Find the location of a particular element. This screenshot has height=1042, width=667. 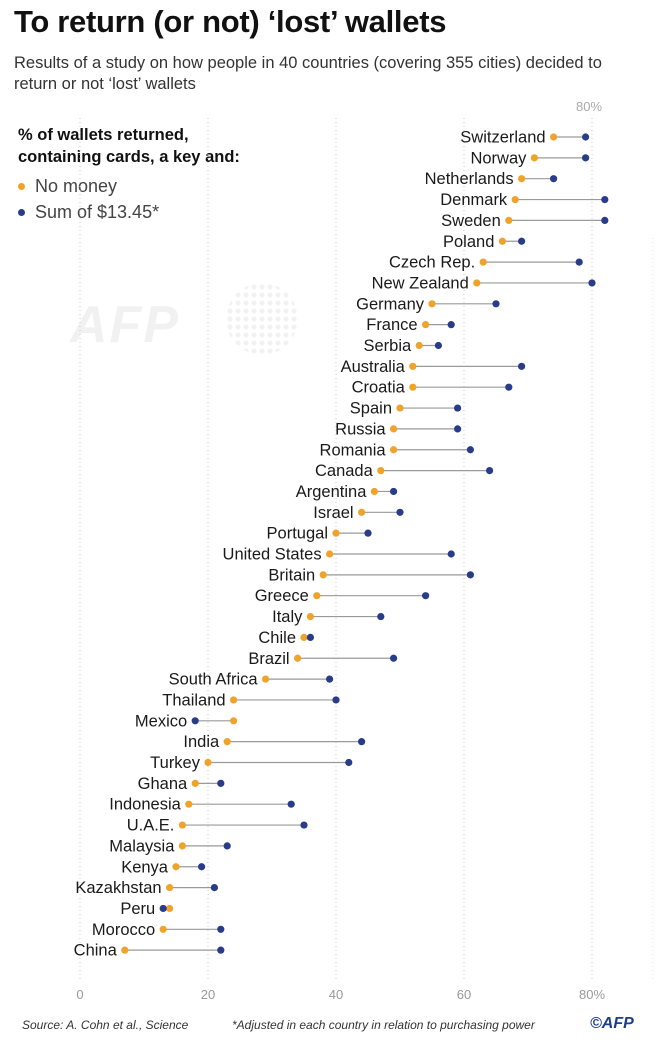

country-label: Chile is located at coordinates (277, 638).